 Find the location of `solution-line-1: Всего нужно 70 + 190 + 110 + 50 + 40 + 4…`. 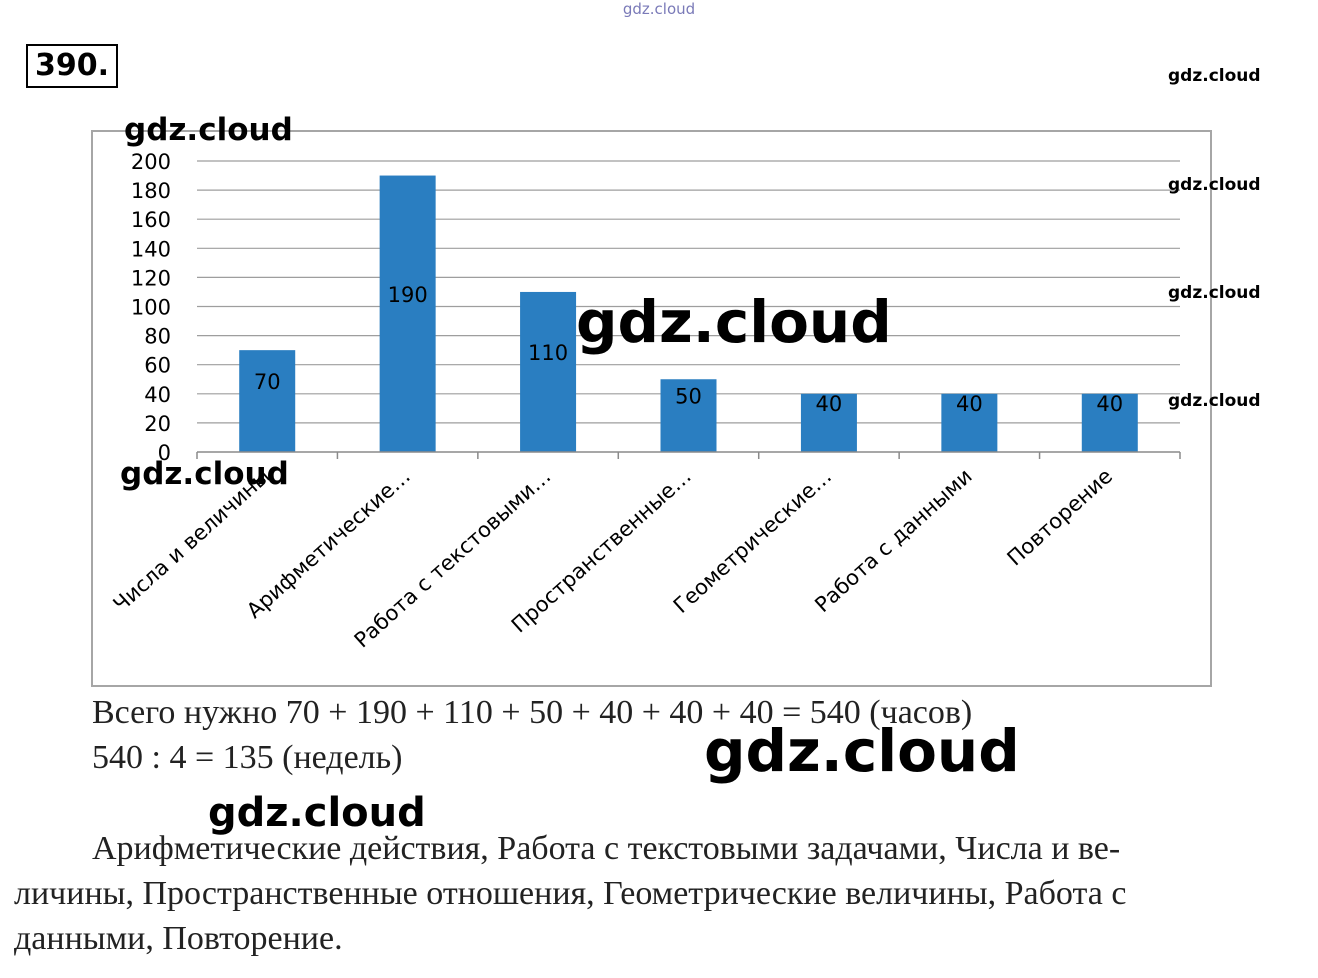

solution-line-1: Всего нужно 70 + 190 + 110 + 50 + 40 + 4… is located at coordinates (532, 712).